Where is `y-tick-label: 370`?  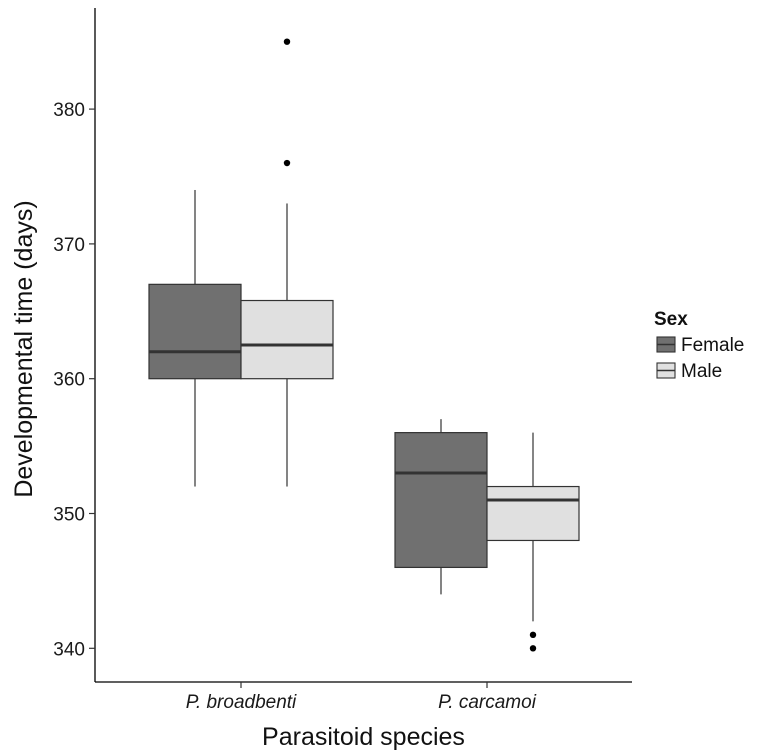
y-tick-label: 370 is located at coordinates (69, 245).